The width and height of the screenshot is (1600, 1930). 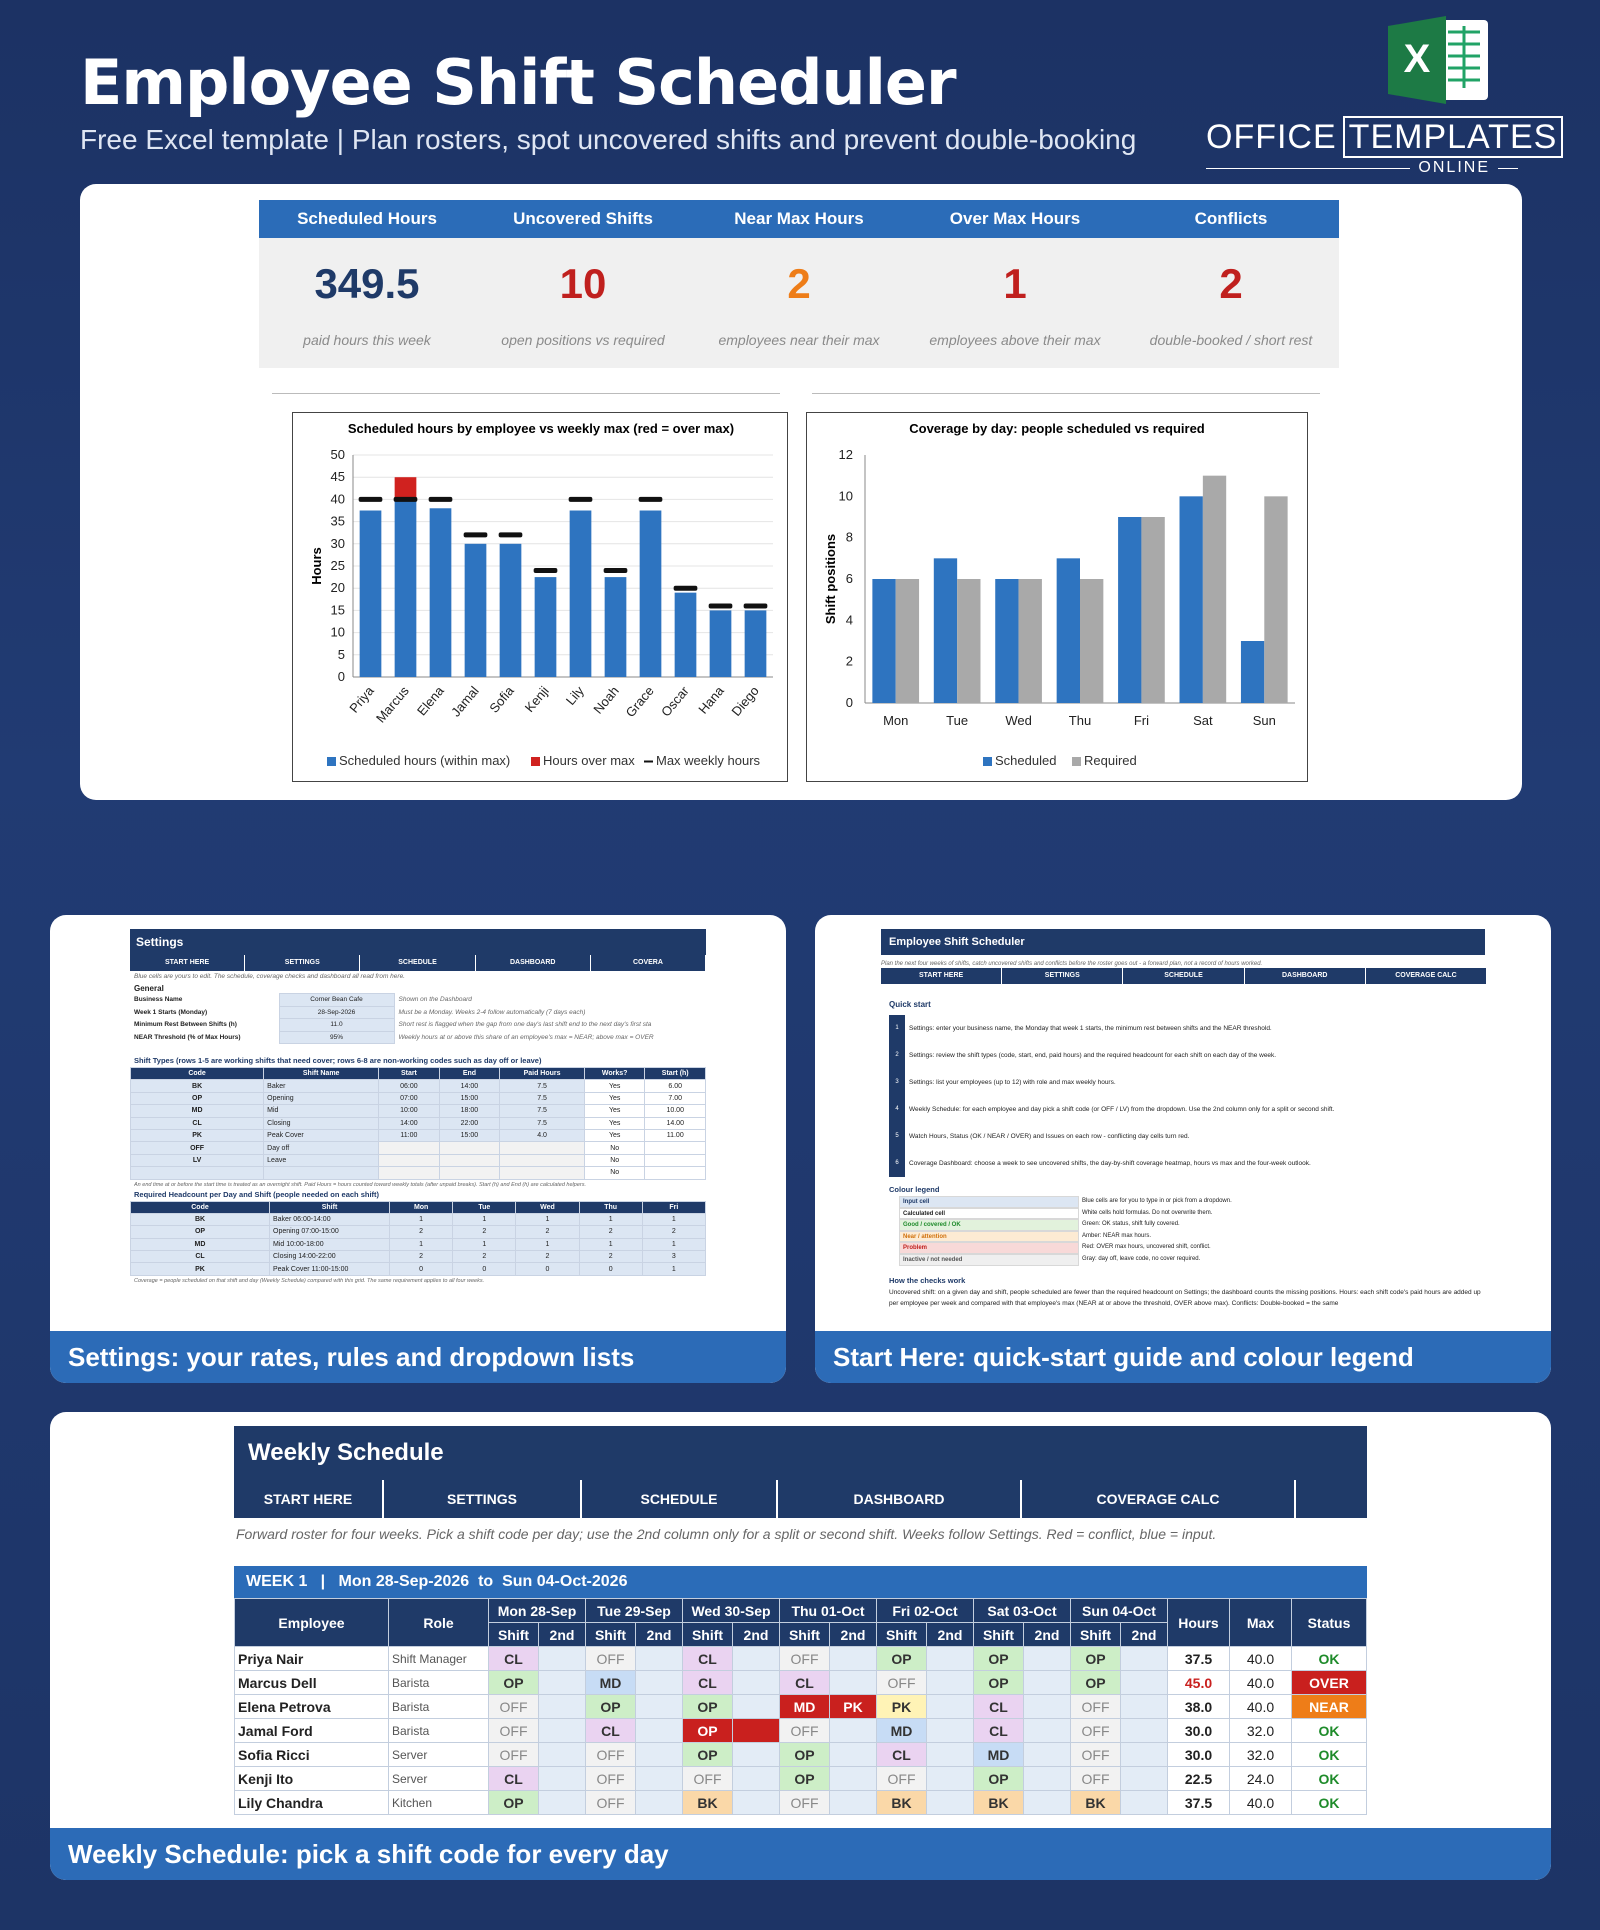 What do you see at coordinates (321, 1086) in the screenshot?
I see `table-cell: Baker` at bounding box center [321, 1086].